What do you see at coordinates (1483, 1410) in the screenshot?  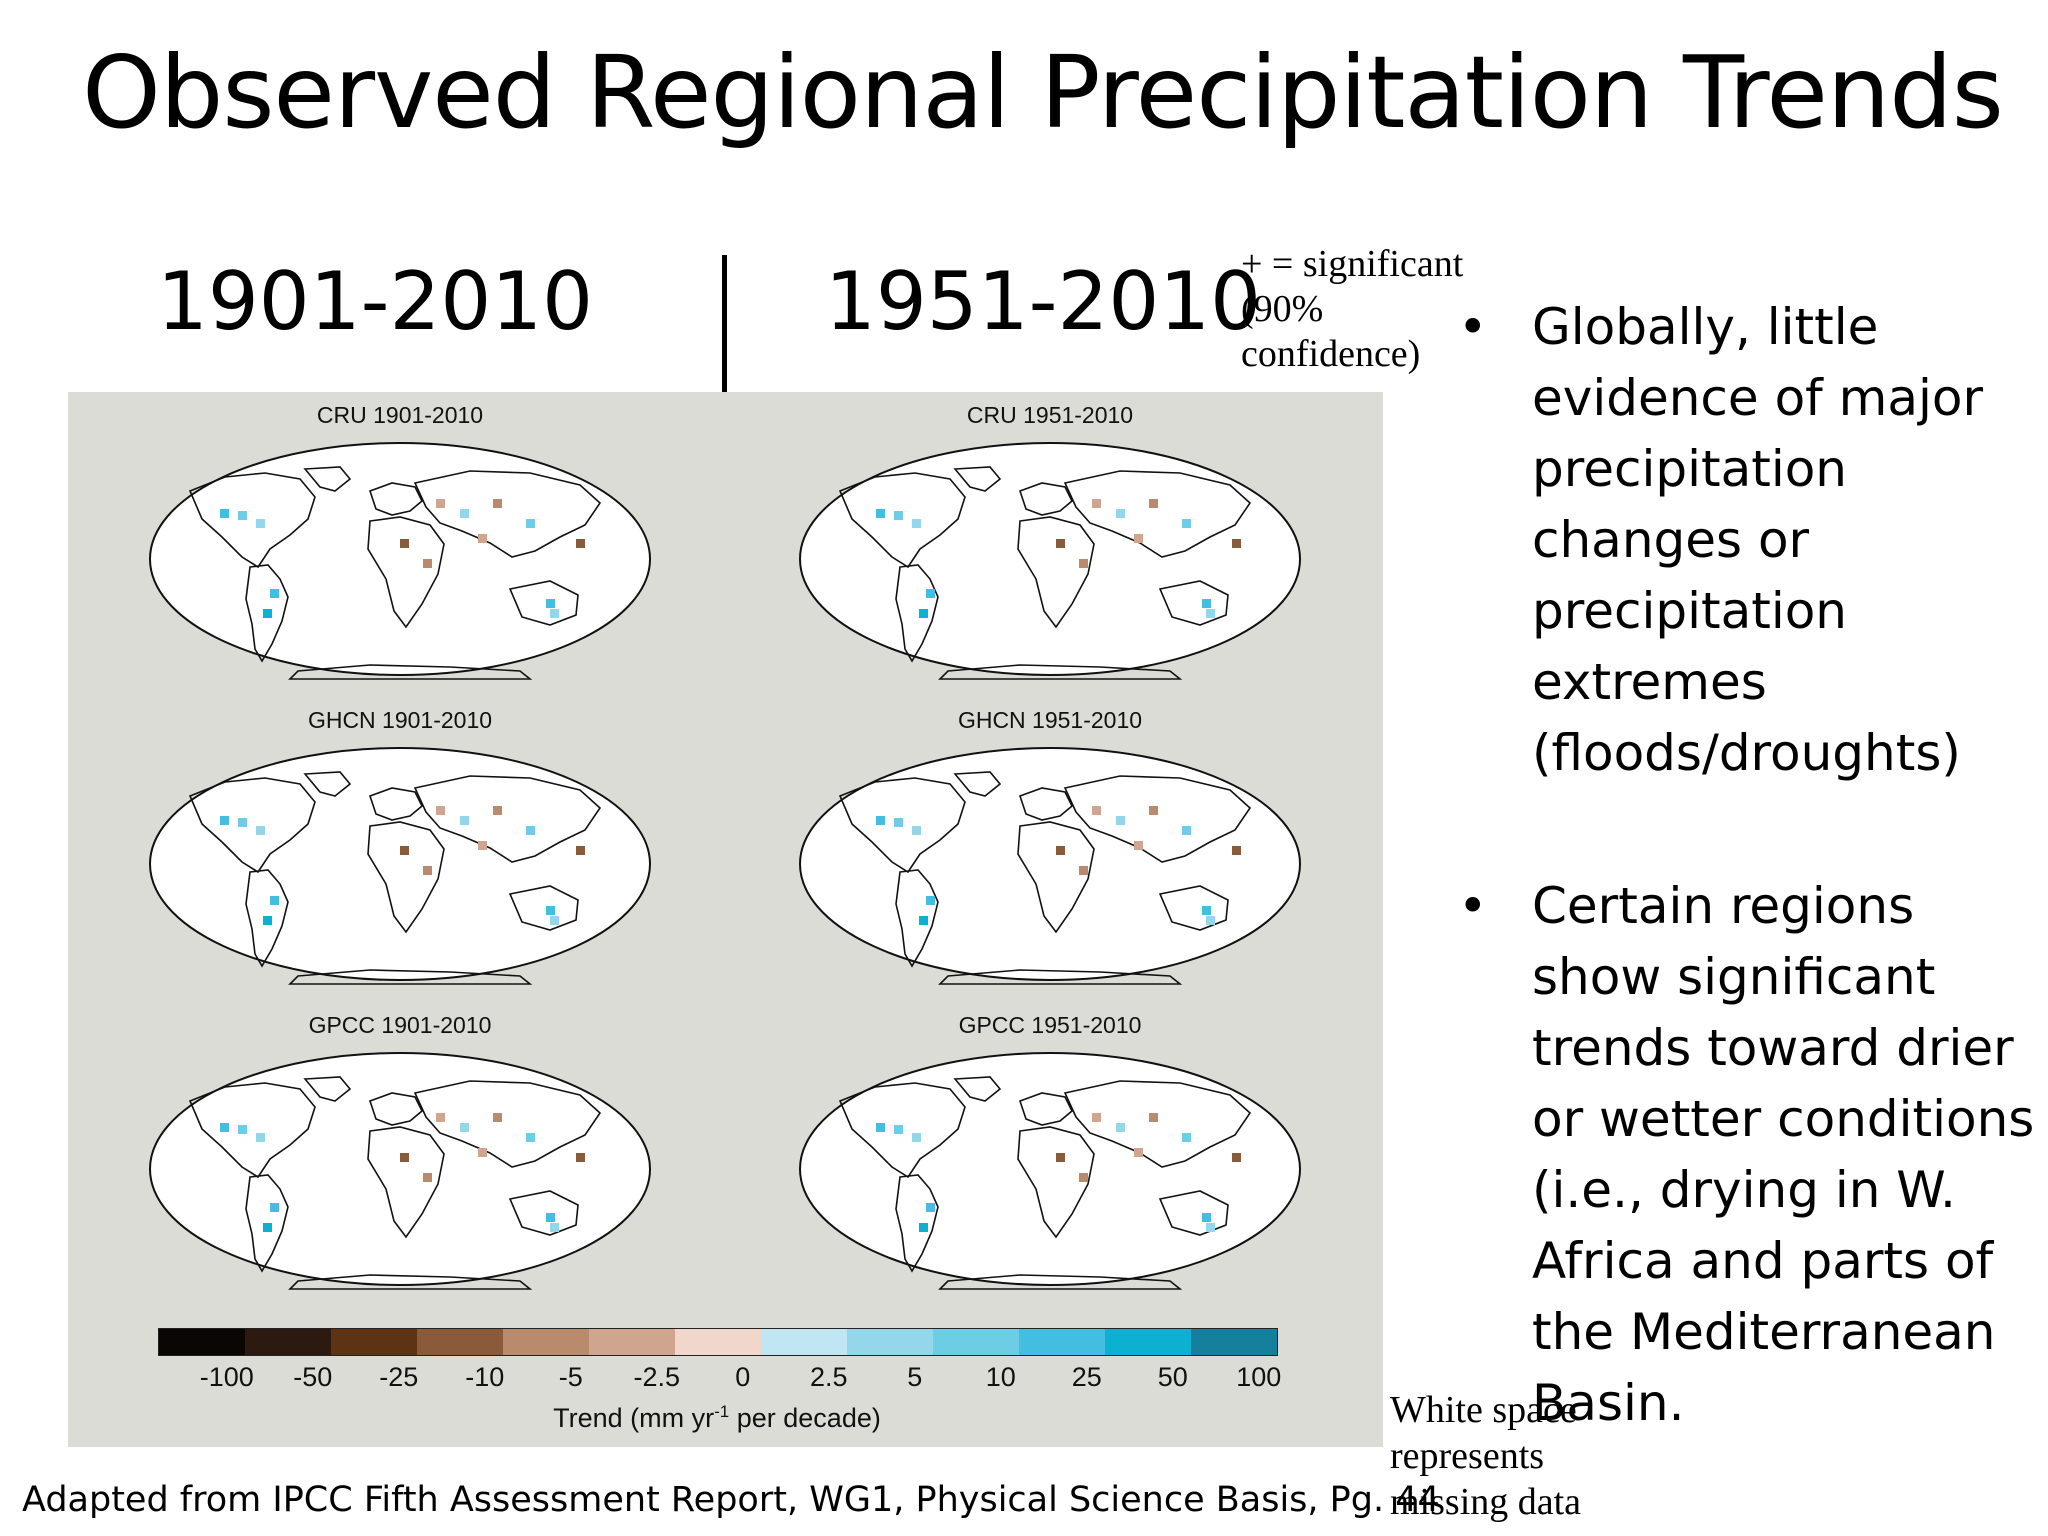 I see `missing-data-note-line: White space` at bounding box center [1483, 1410].